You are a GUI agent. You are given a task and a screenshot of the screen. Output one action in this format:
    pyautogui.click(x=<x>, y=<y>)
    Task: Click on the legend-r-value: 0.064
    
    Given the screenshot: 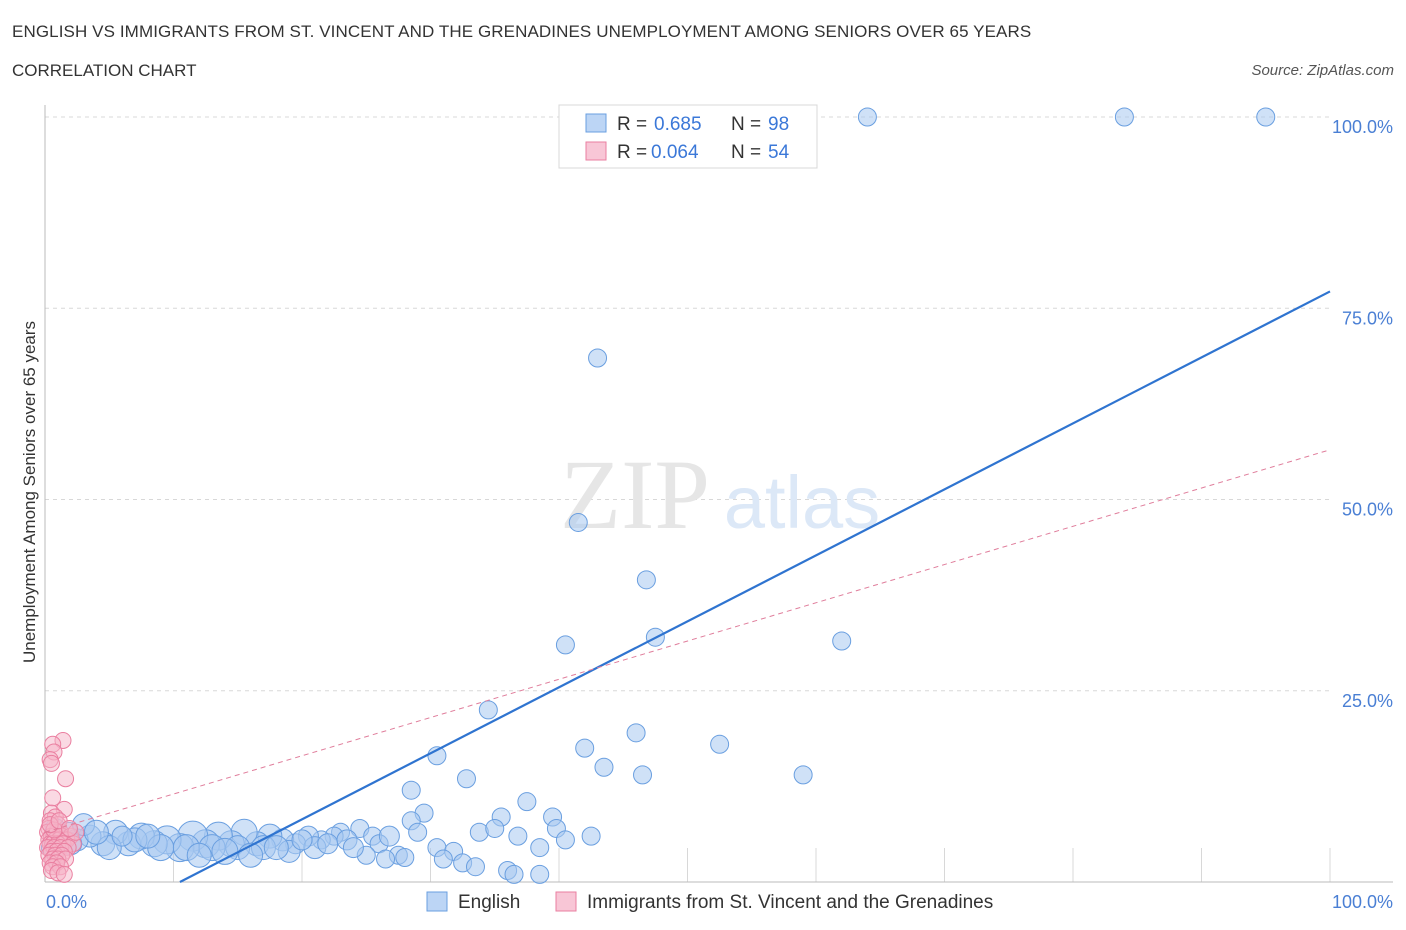 What is the action you would take?
    pyautogui.click(x=675, y=152)
    